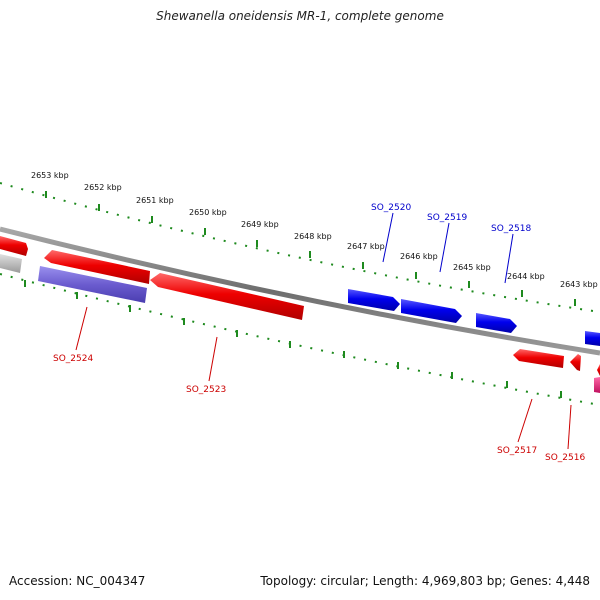 This screenshot has width=600, height=600. I want to click on kbp-label: 2652 kbp, so click(103, 187).